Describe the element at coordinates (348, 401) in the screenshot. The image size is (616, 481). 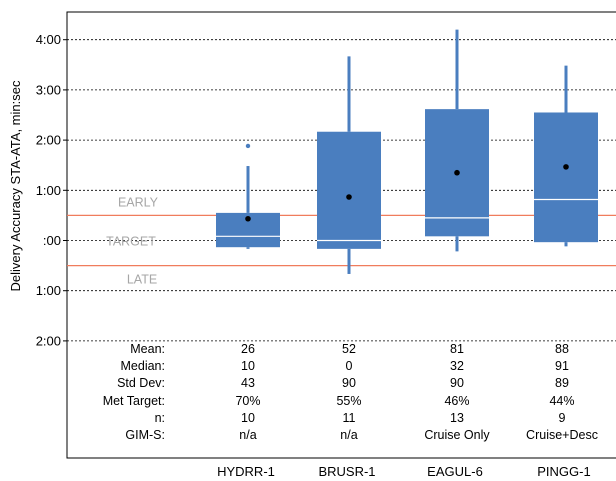
I see `stat-value: 55%` at that location.